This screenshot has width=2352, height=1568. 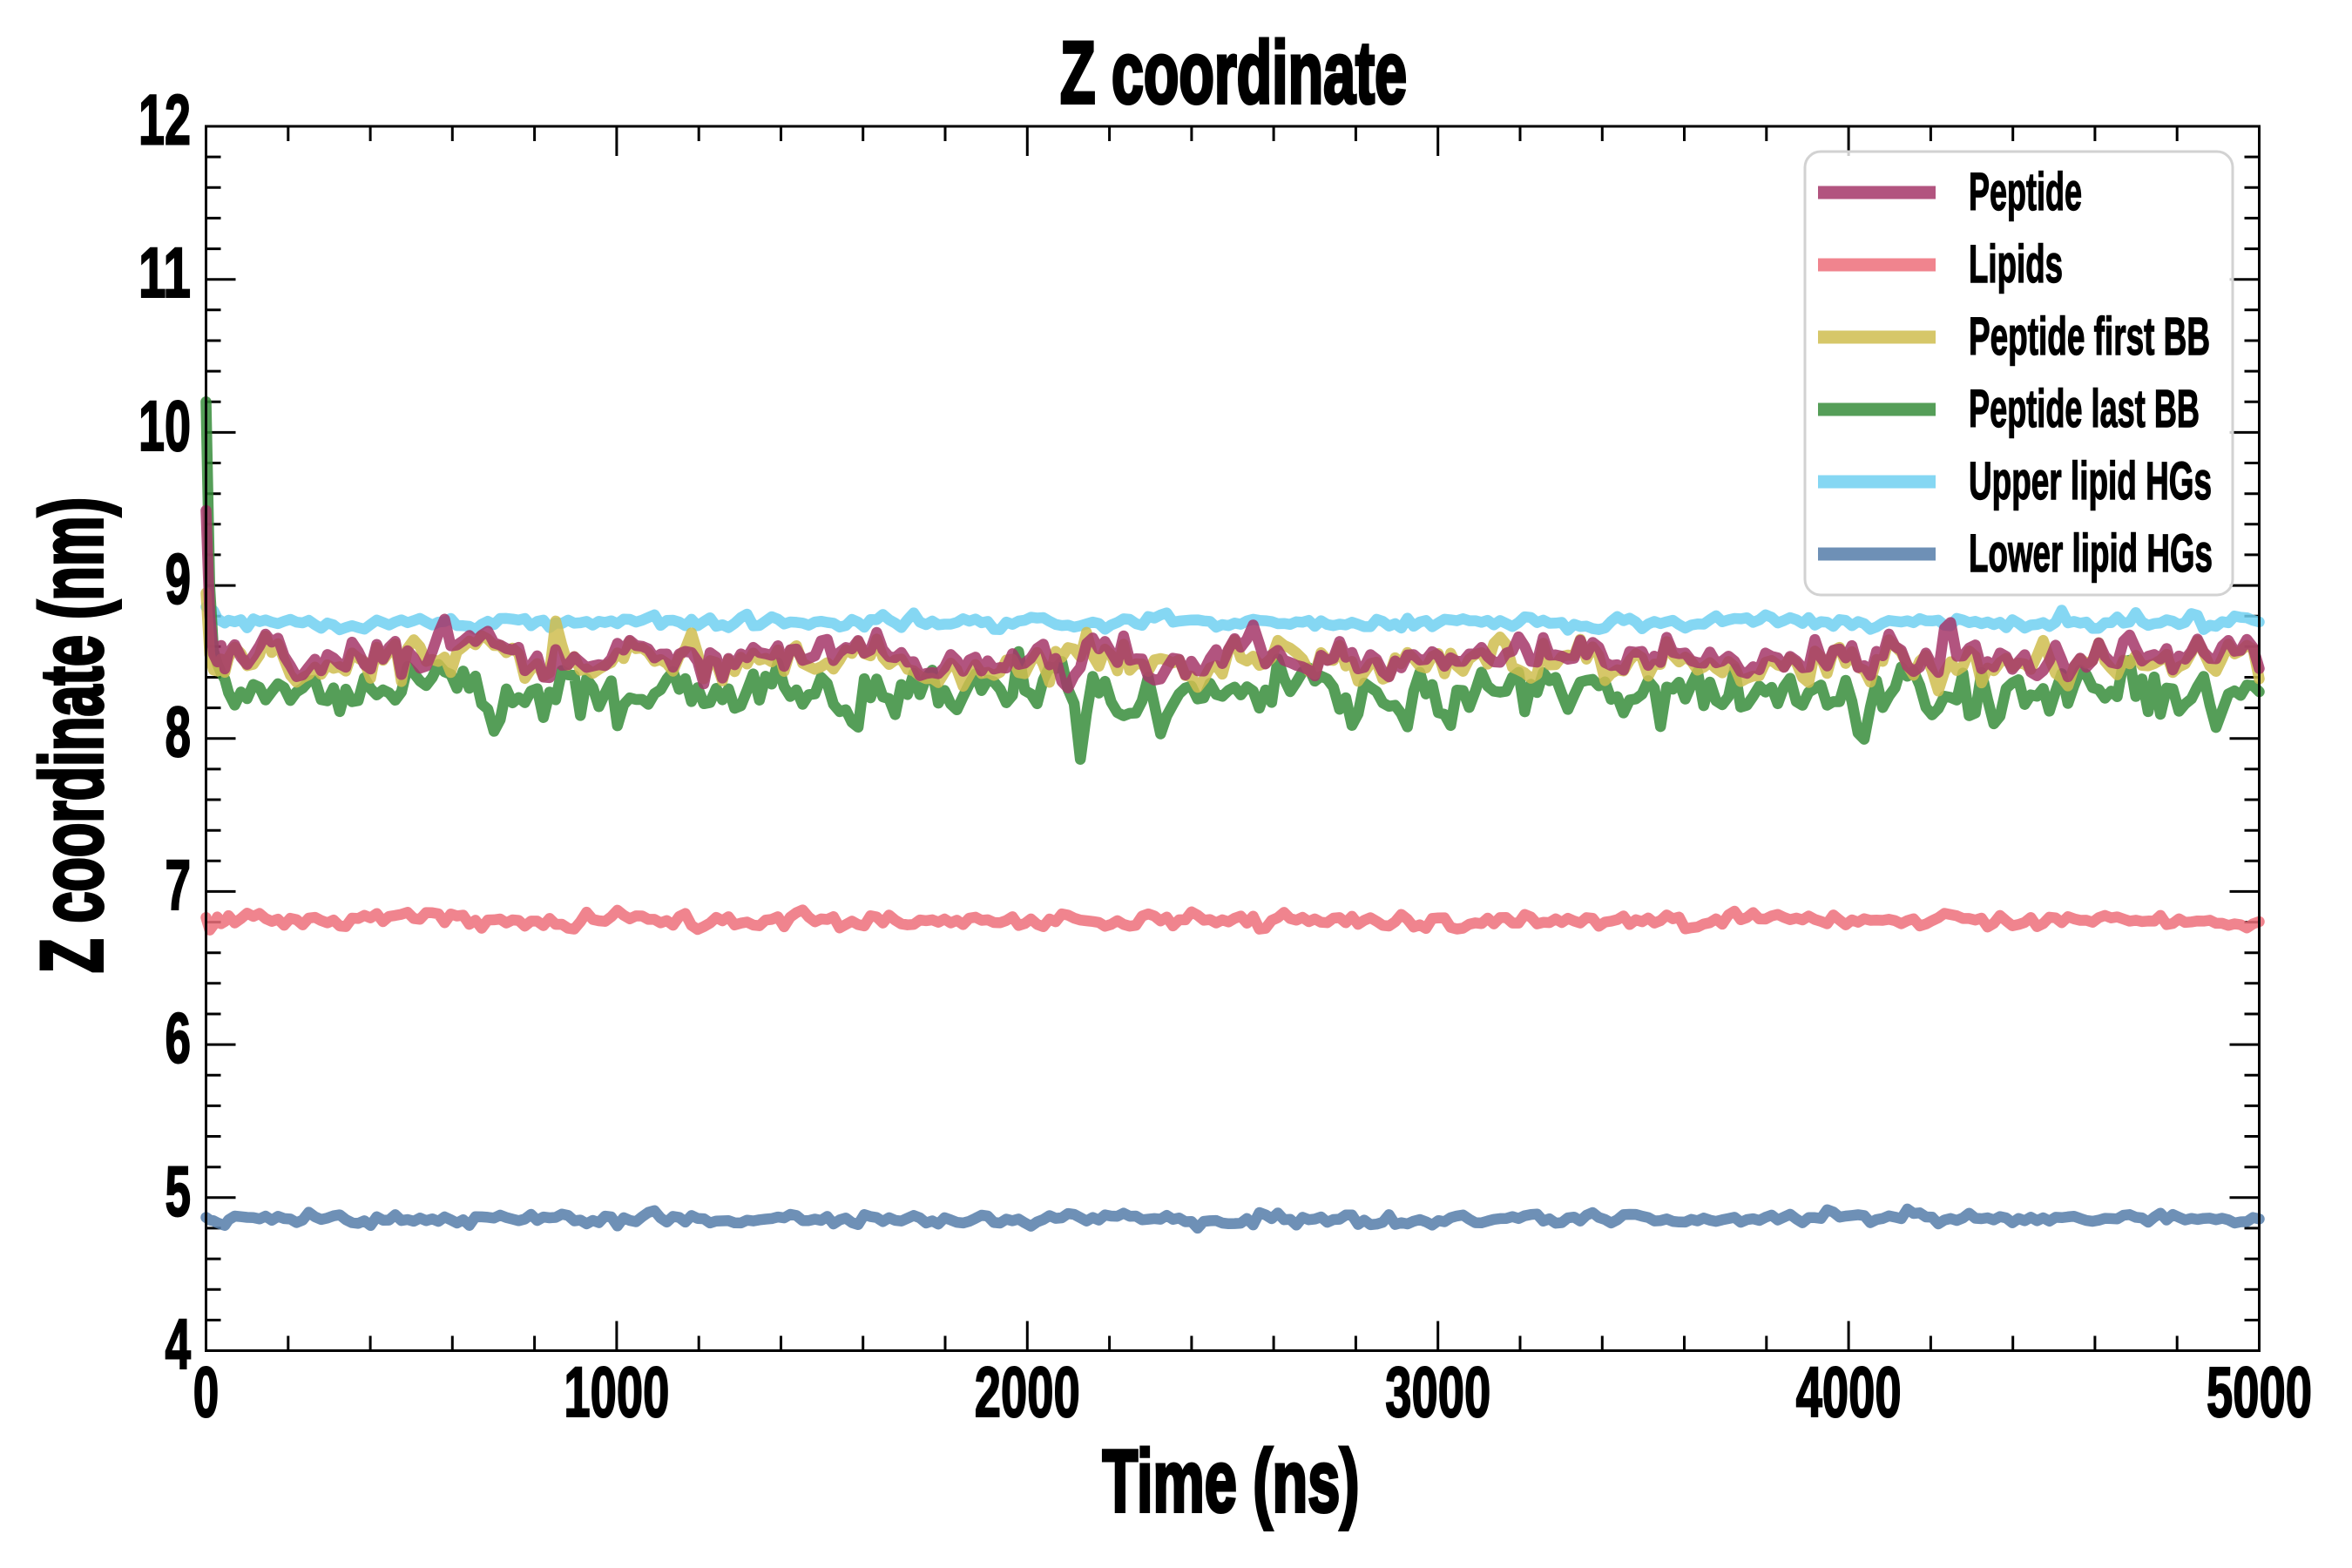 I want to click on svg-text: Peptide first BB, so click(x=2089, y=336).